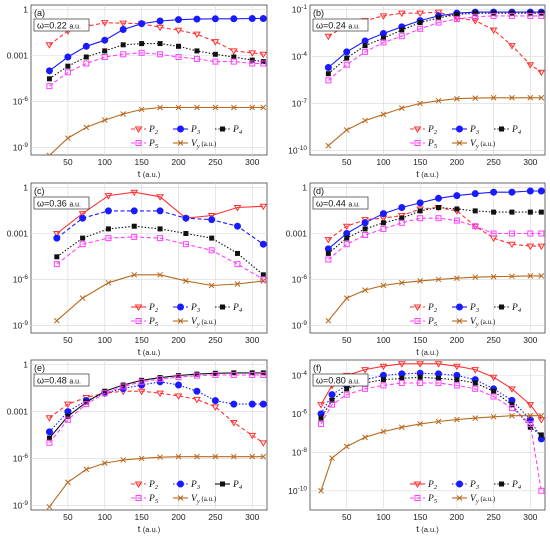  What do you see at coordinates (59, 381) in the screenshot?
I see `omega-label: ω=0.48 a.u.` at bounding box center [59, 381].